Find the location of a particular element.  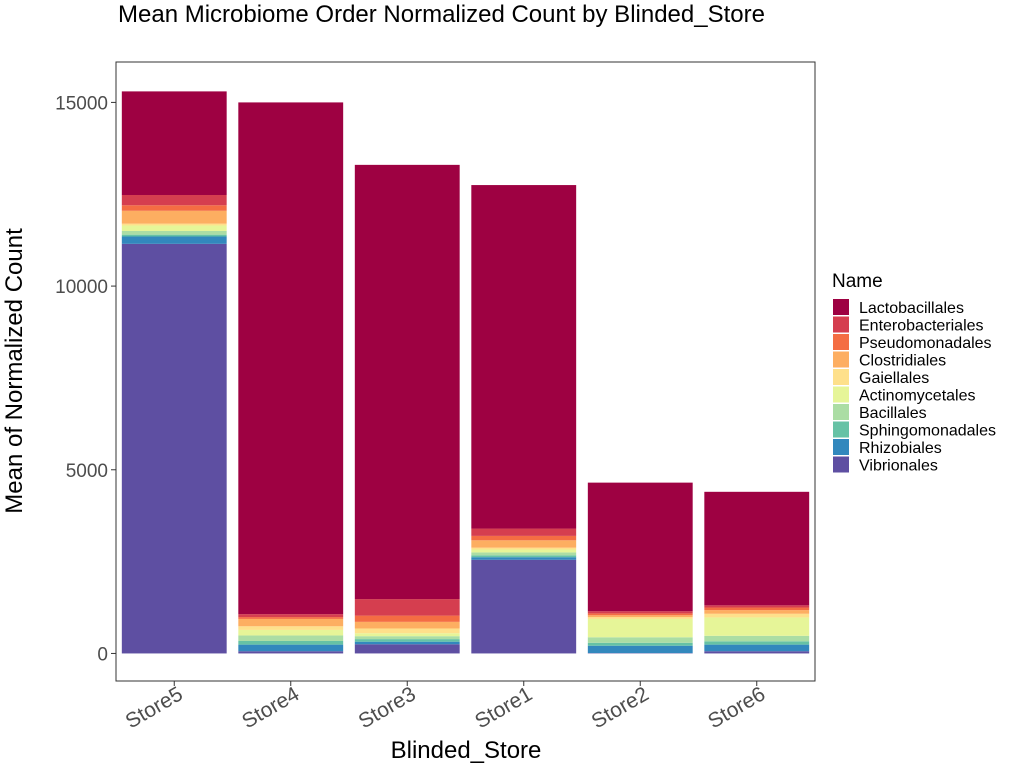

bar-segment-store4-clostridiales is located at coordinates (291, 622).